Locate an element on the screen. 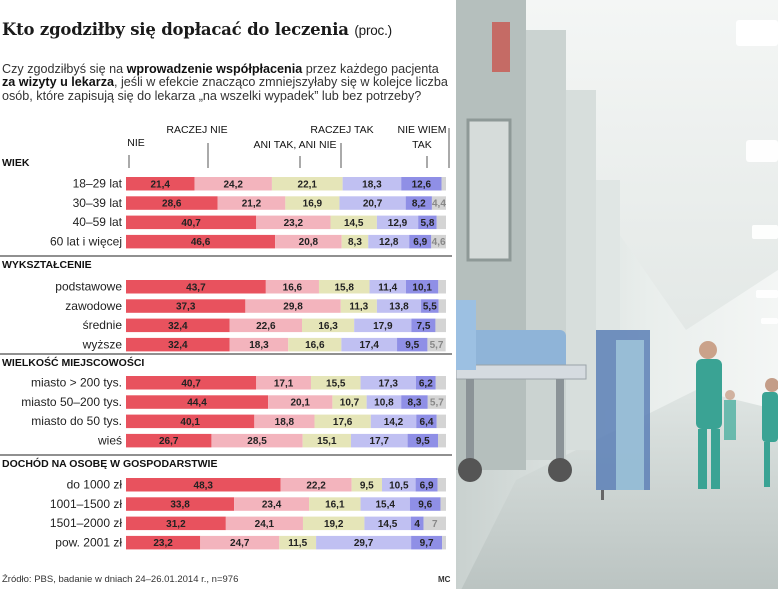  row-label: podstawowe is located at coordinates (88, 287).